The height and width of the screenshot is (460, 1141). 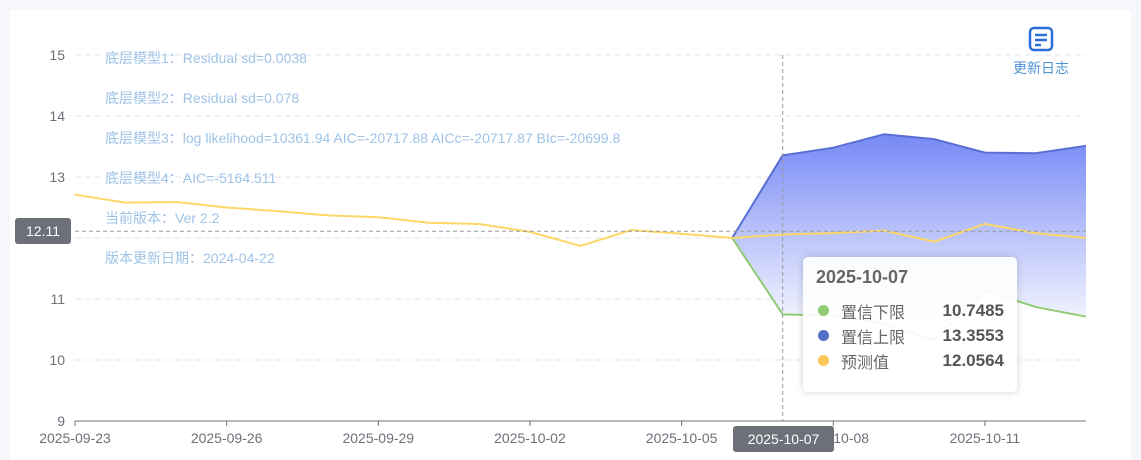 What do you see at coordinates (206, 58) in the screenshot?
I see `model-annotation: 底层模型1：Residual sd=0.0038` at bounding box center [206, 58].